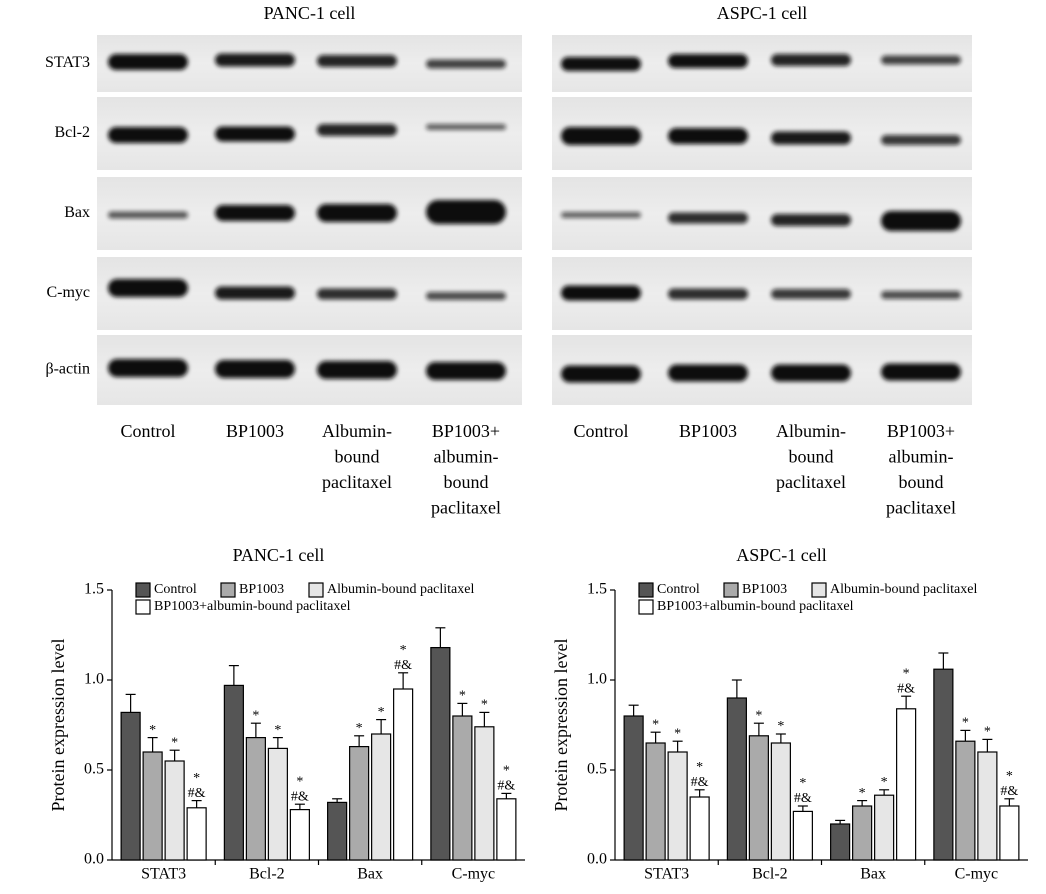  What do you see at coordinates (279, 555) in the screenshot?
I see `chart-title: PANC-1 cell` at bounding box center [279, 555].